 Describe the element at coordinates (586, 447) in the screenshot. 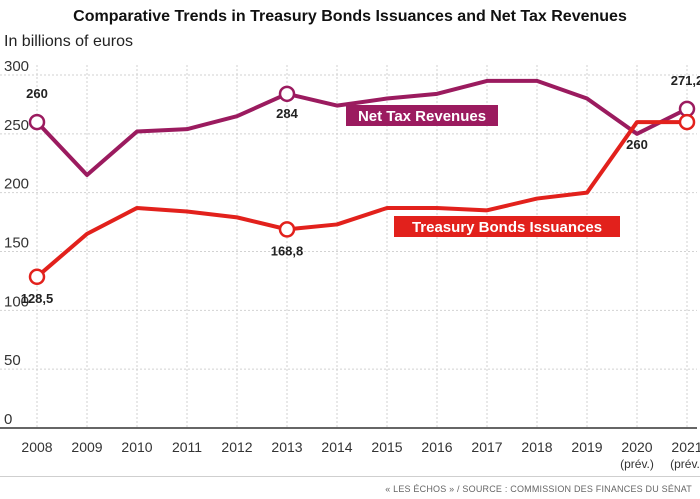

I see `x-tick-label: 2019` at that location.